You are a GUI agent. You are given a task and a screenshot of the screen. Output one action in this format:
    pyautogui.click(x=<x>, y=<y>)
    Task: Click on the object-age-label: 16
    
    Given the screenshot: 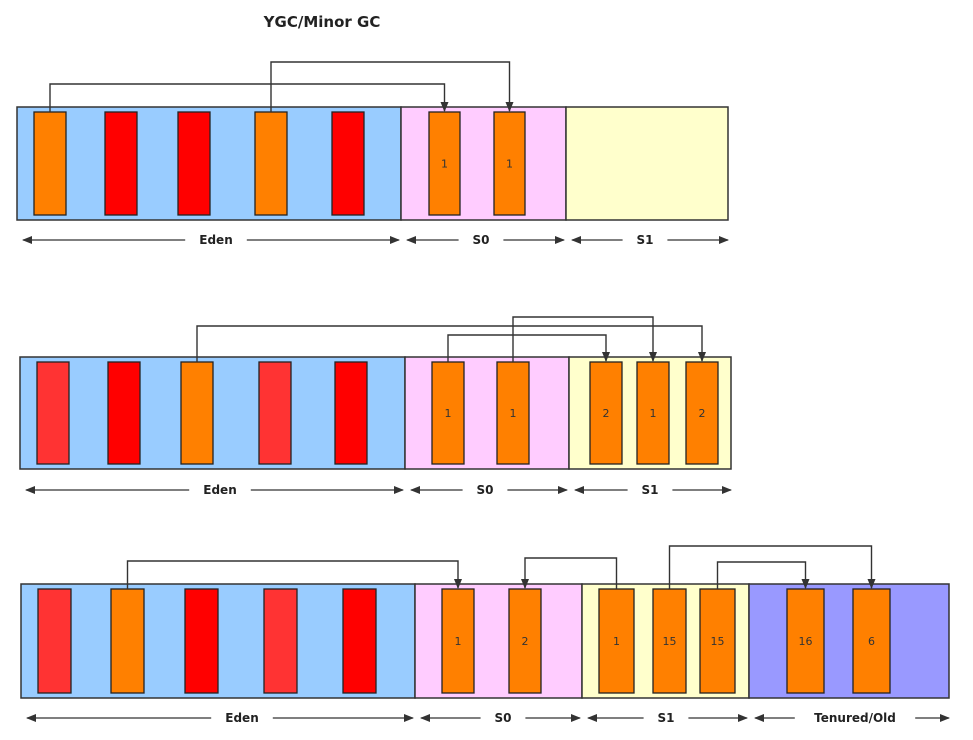 What is the action you would take?
    pyautogui.click(x=806, y=641)
    